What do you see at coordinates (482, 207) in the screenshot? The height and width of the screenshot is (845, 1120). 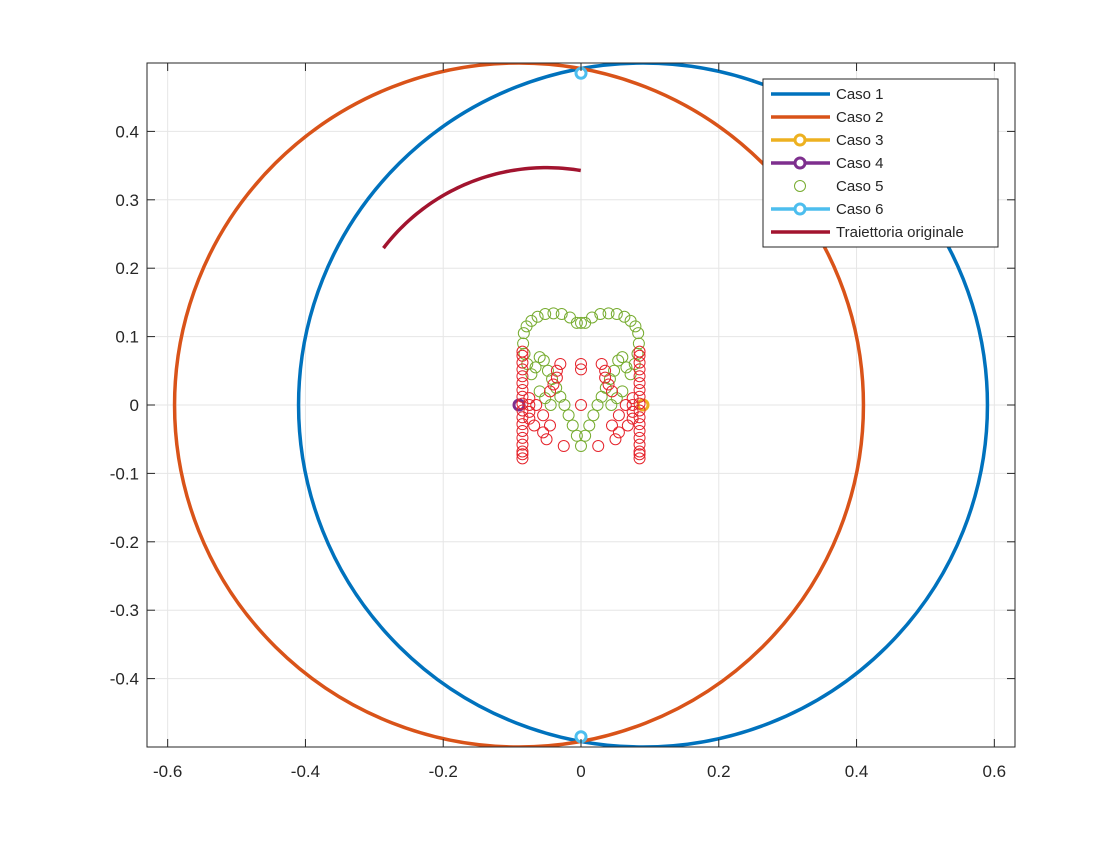 I see `series-traiettoria-originale` at bounding box center [482, 207].